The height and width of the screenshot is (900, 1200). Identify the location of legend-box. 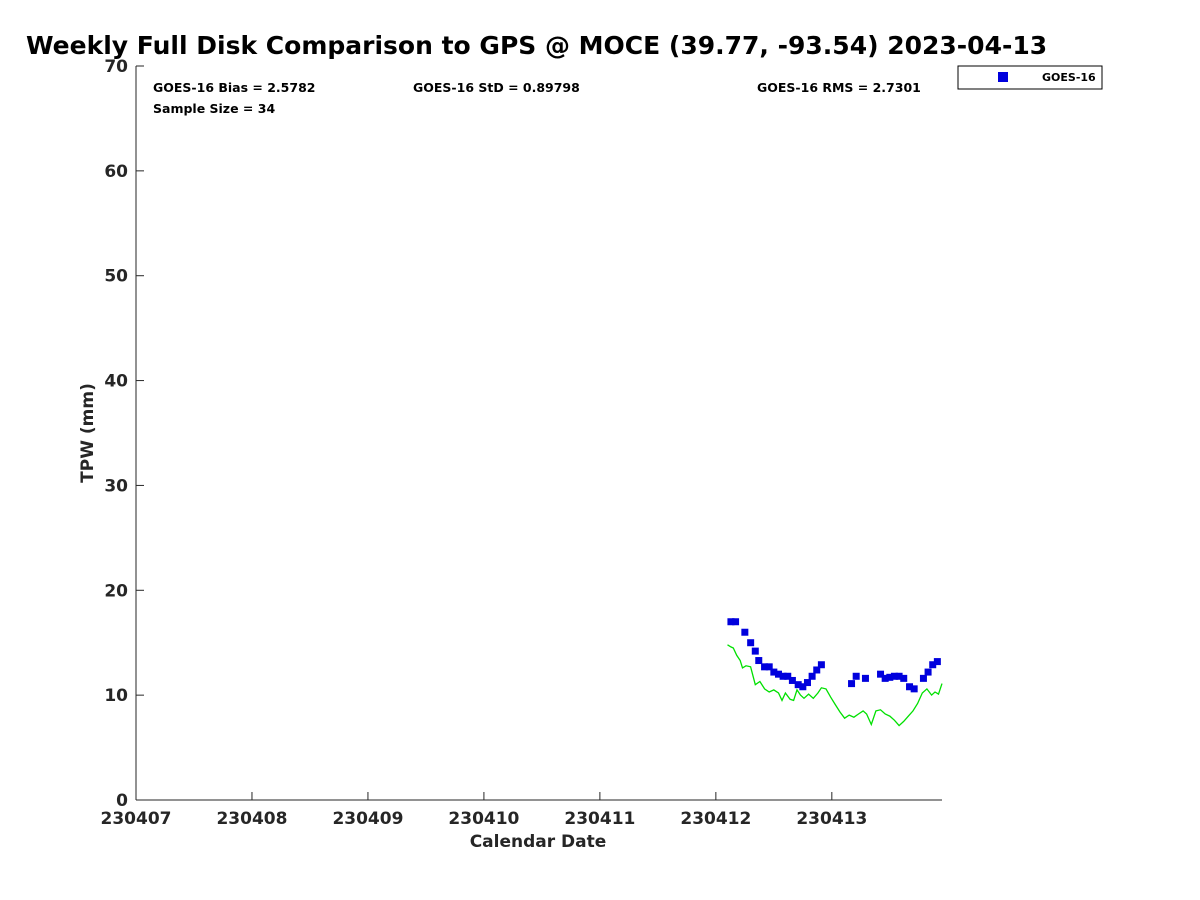
(1030, 77).